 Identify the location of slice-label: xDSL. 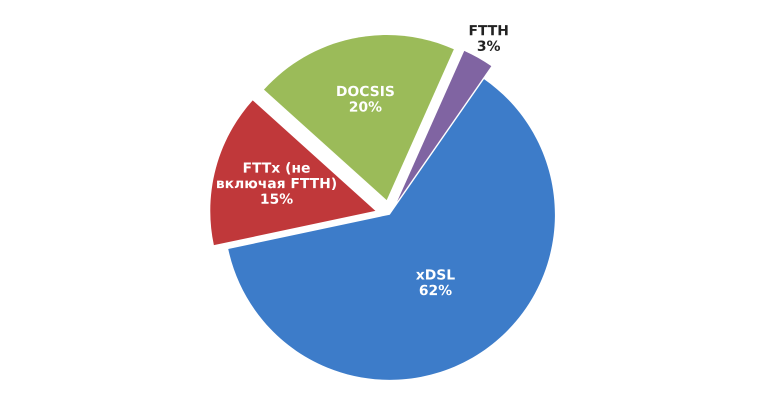
(435, 274).